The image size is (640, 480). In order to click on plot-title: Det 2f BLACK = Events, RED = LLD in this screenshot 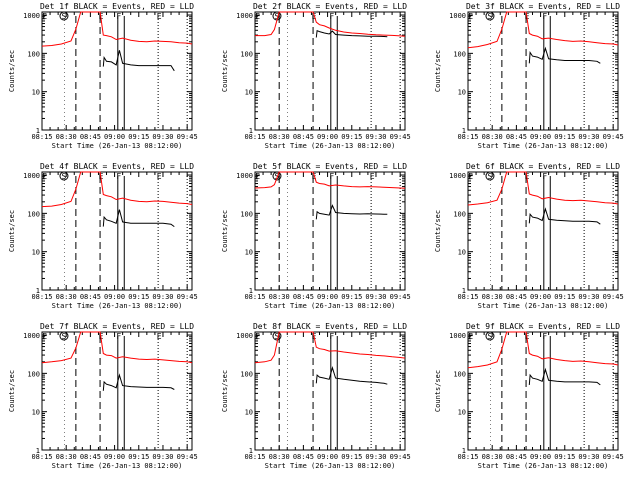, I will do `click(330, 6)`.